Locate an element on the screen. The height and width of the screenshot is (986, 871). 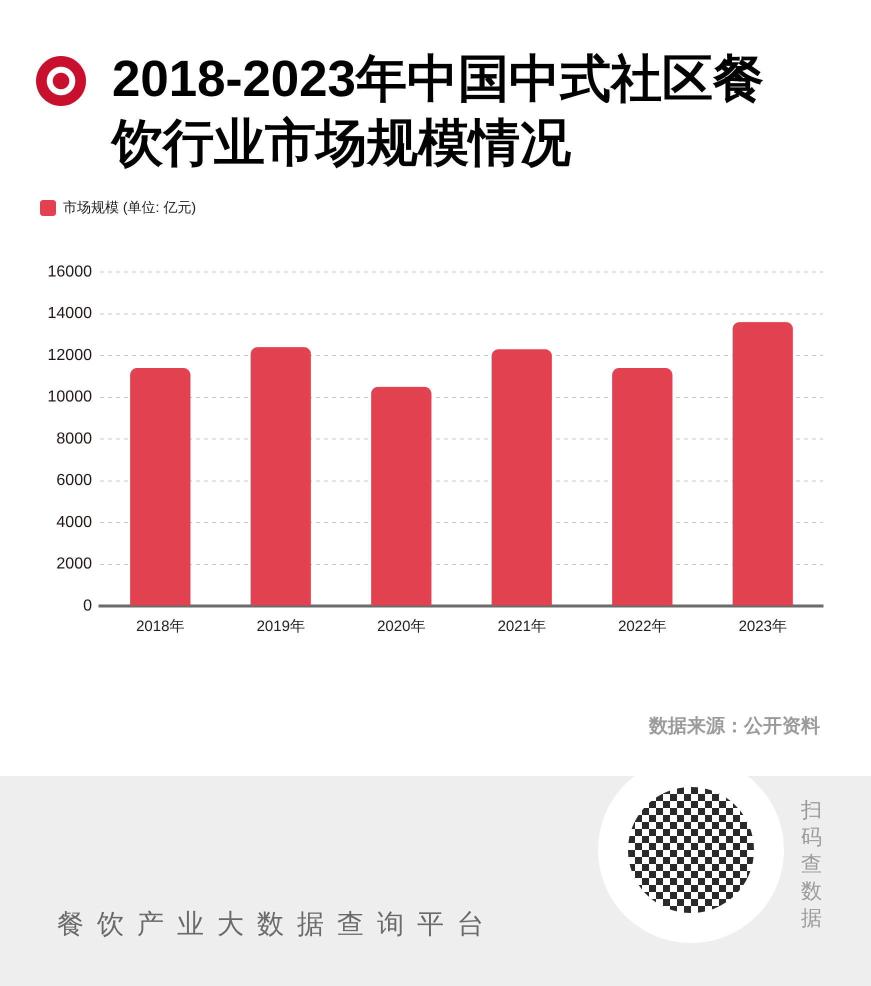
y-tick-label: 14000 is located at coordinates (70, 313).